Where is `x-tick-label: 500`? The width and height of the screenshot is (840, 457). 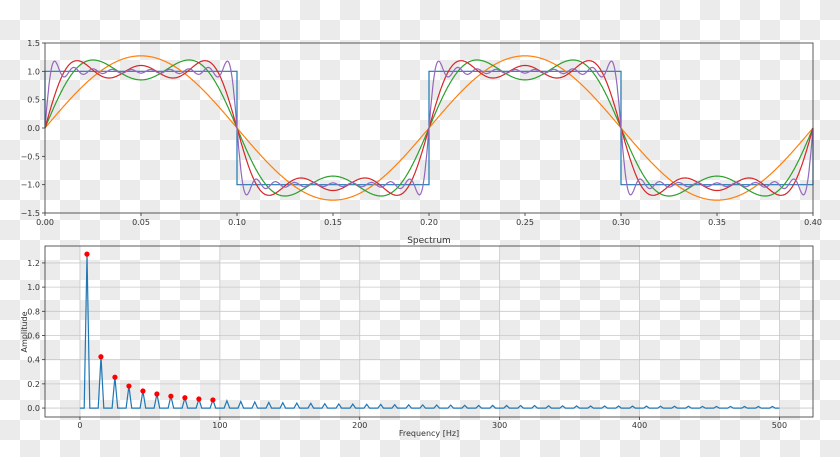 x-tick-label: 500 is located at coordinates (779, 425).